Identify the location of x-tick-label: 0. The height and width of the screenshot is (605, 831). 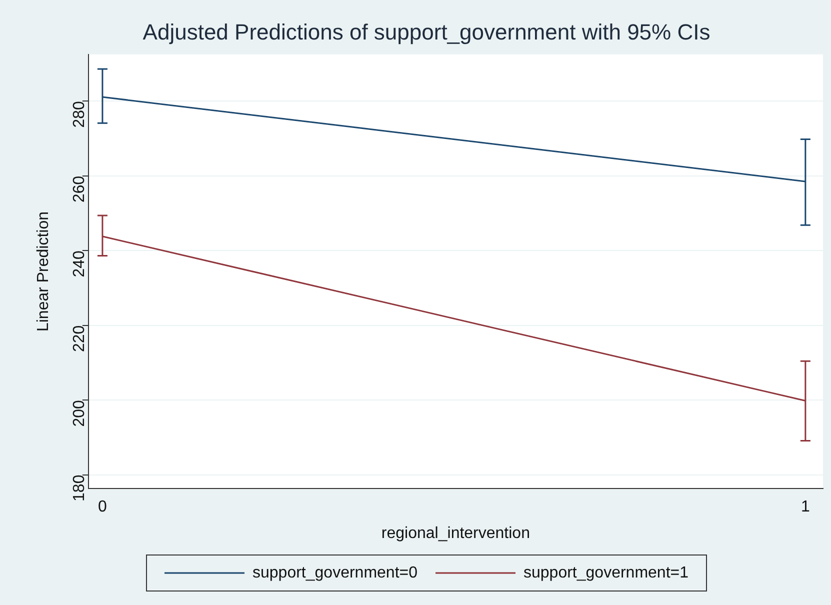
(103, 507).